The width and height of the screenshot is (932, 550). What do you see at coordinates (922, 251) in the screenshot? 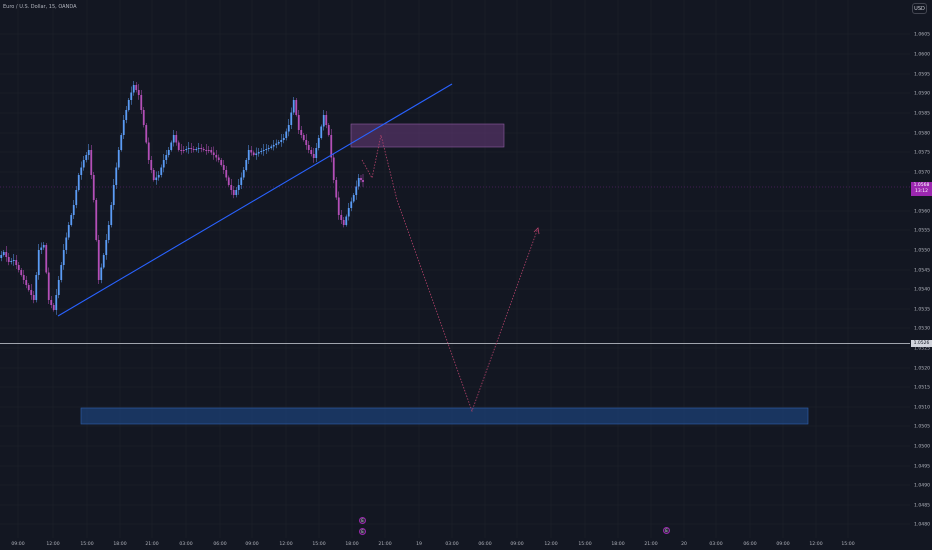
I see `price-tick-label: 1.0550` at bounding box center [922, 251].